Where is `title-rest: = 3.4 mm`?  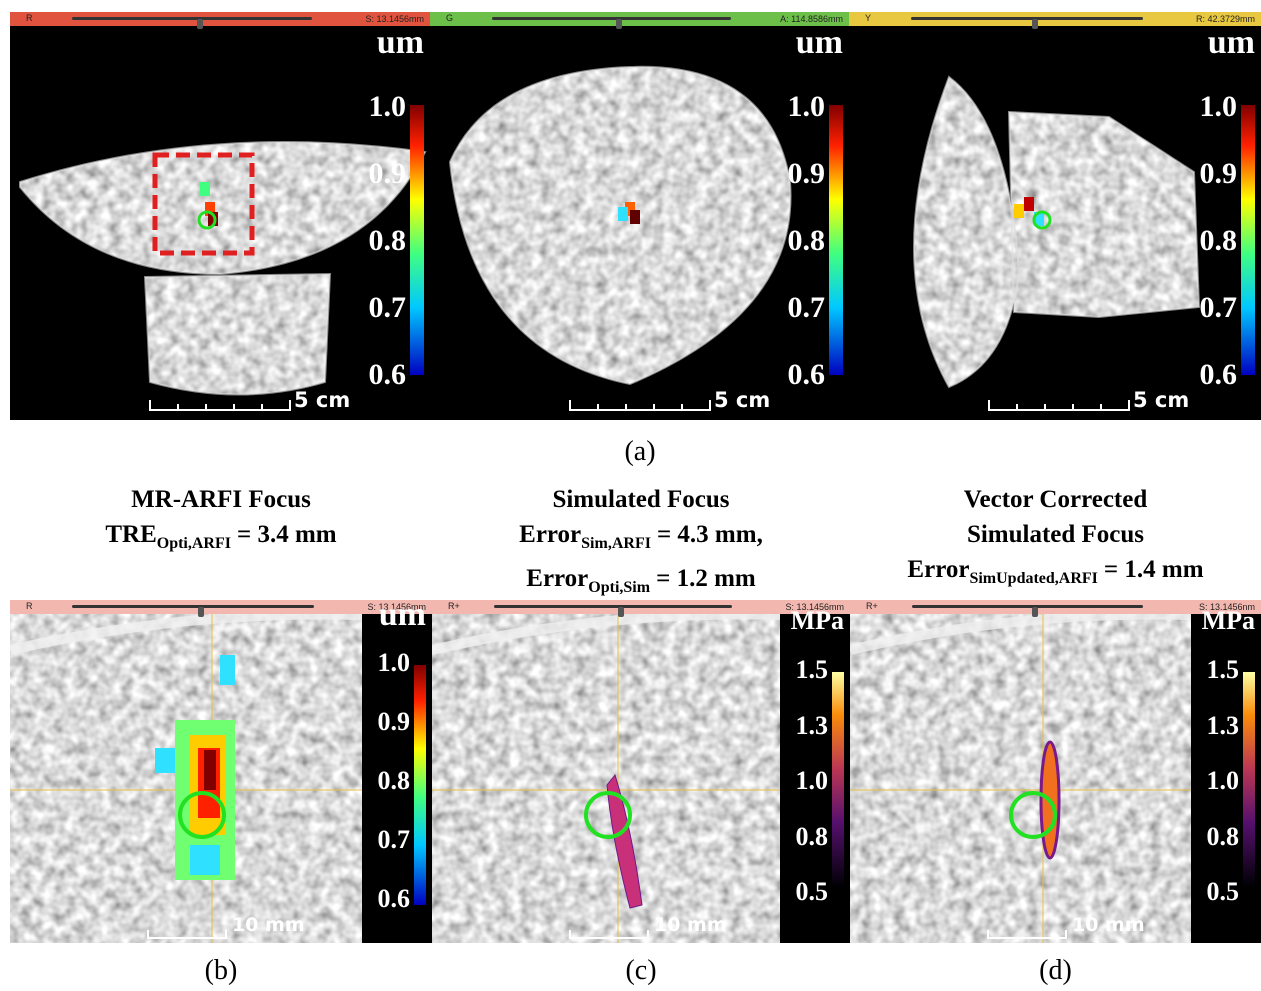
title-rest: = 3.4 mm is located at coordinates (286, 534).